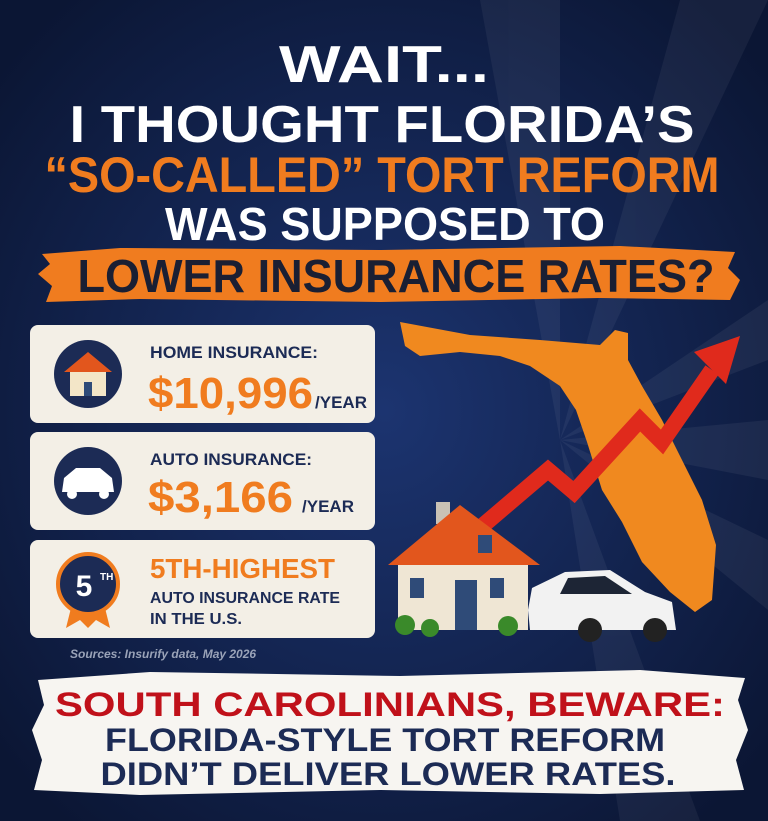 This screenshot has width=768, height=821. I want to click on headline-banner, so click(389, 274).